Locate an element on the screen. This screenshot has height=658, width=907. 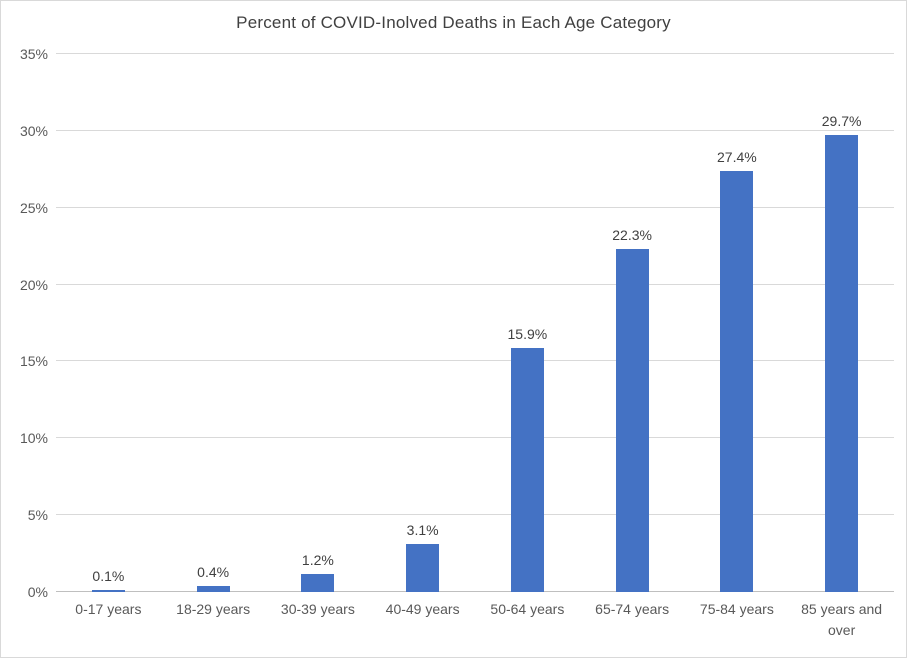
y-axis: 0% 5% 10% 15% 20% 25% 30% 35% is located at coordinates (24, 323).